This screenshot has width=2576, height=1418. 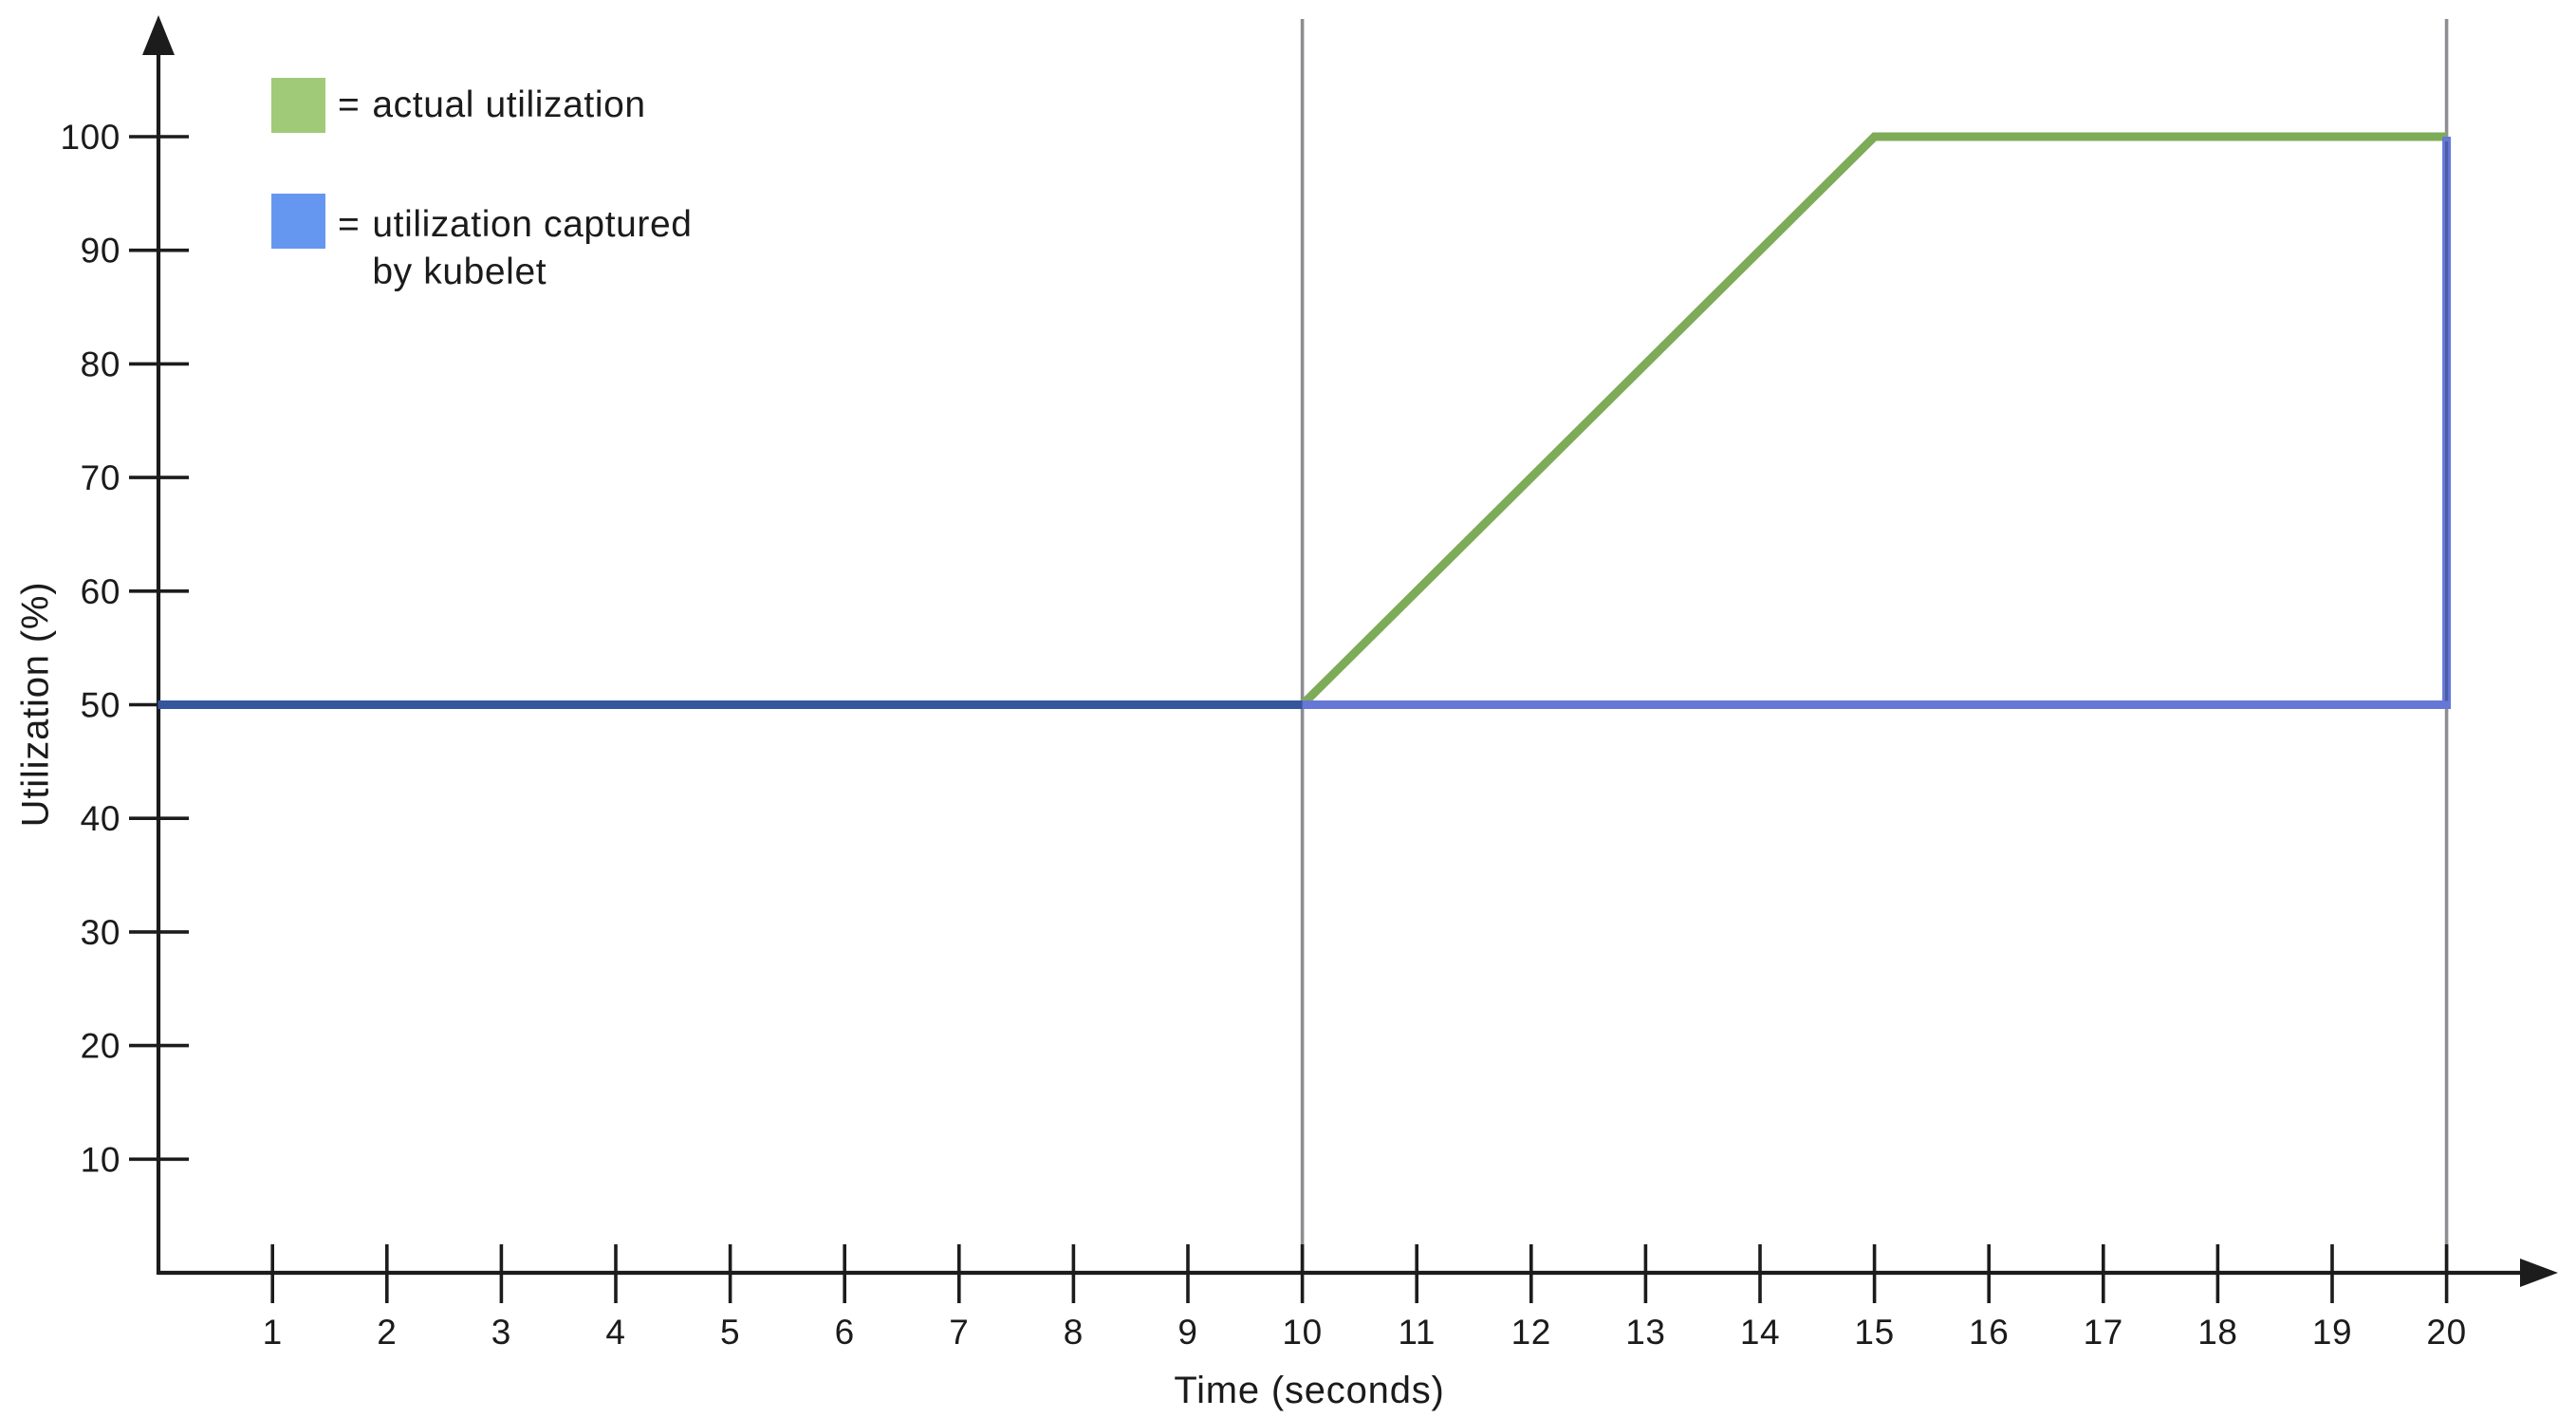 I want to click on y-tick-label-80: 80, so click(x=100, y=364).